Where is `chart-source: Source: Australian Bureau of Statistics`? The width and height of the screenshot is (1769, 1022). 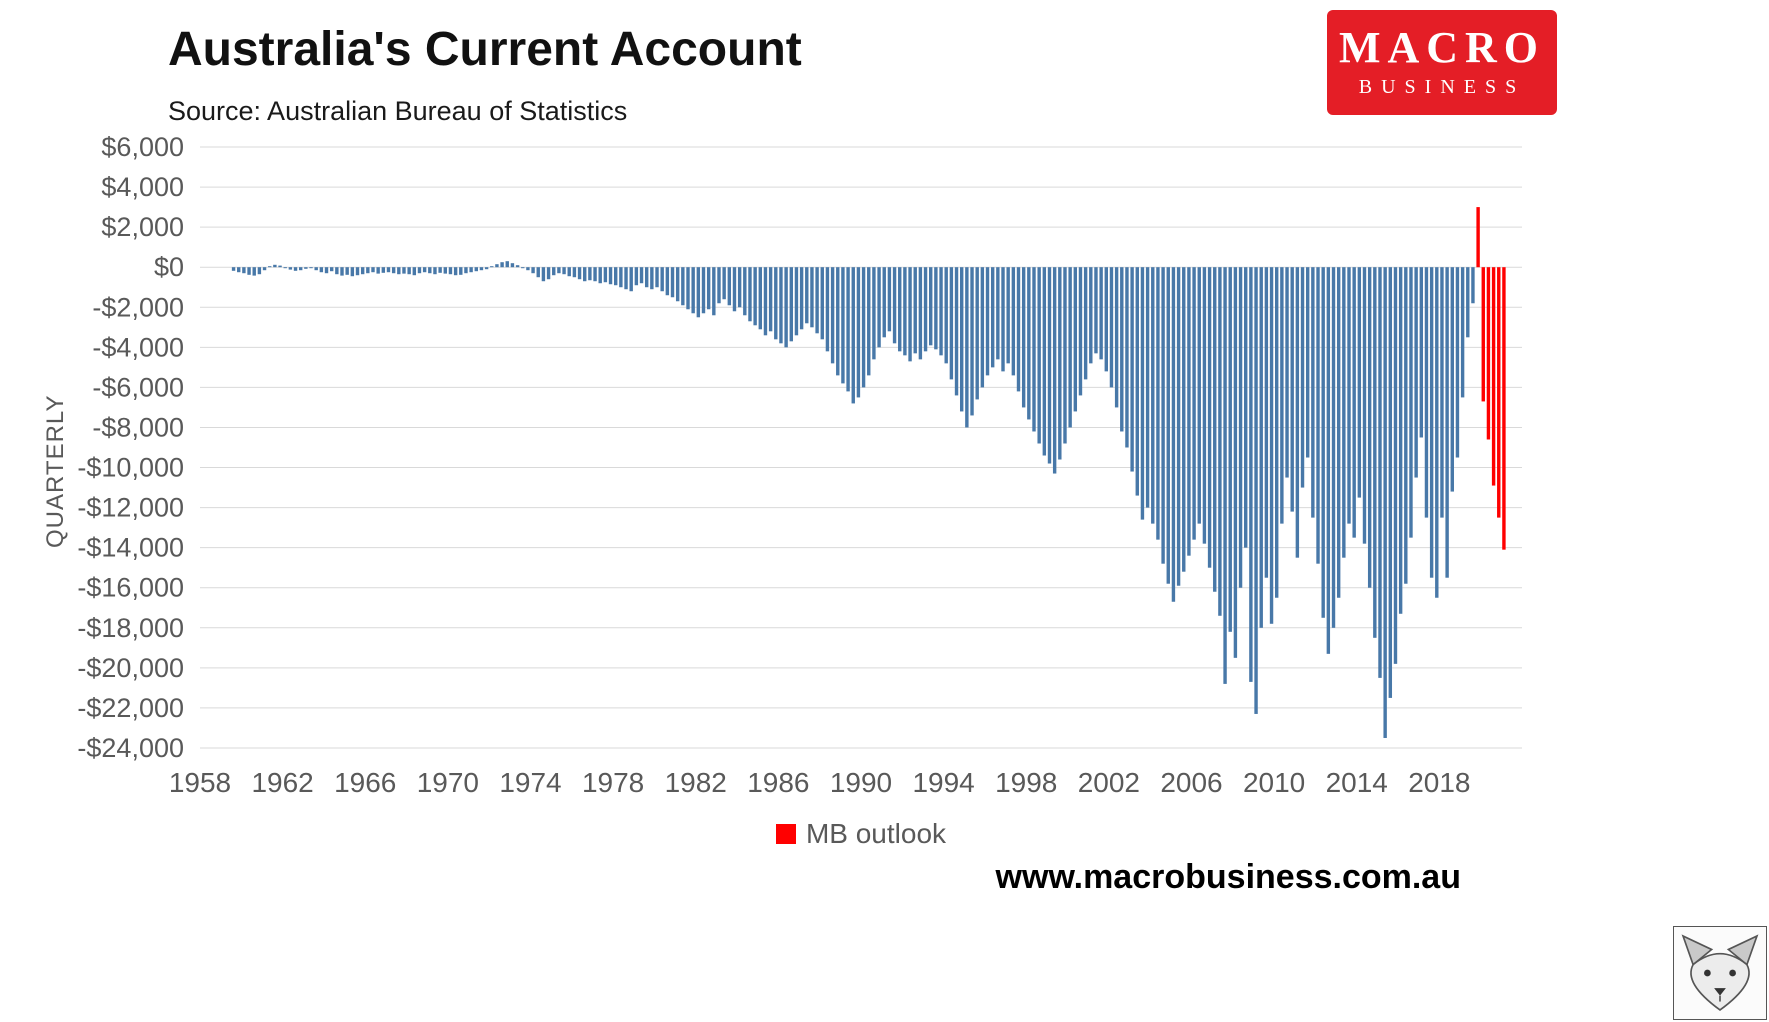 chart-source: Source: Australian Bureau of Statistics is located at coordinates (398, 111).